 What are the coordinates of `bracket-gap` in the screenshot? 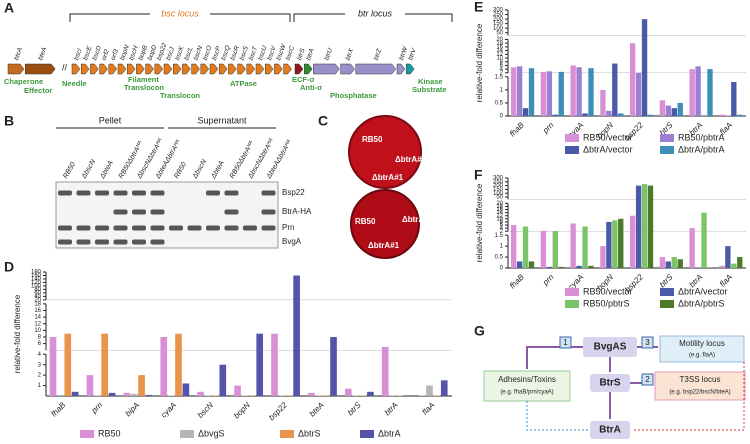 It's located at (375, 14).